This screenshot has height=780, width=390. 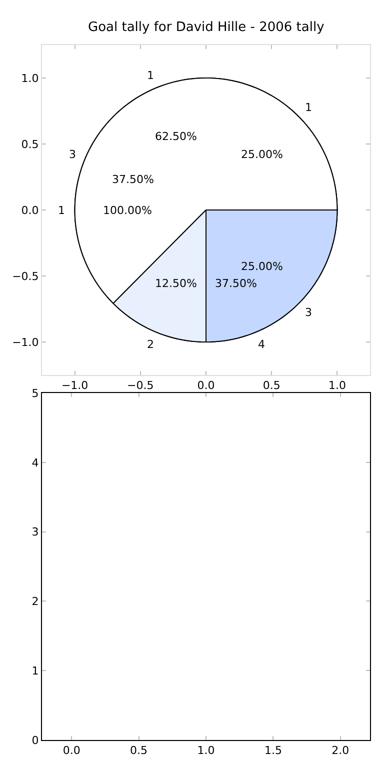 I want to click on x-tick-label: −1.0, so click(x=74, y=385).